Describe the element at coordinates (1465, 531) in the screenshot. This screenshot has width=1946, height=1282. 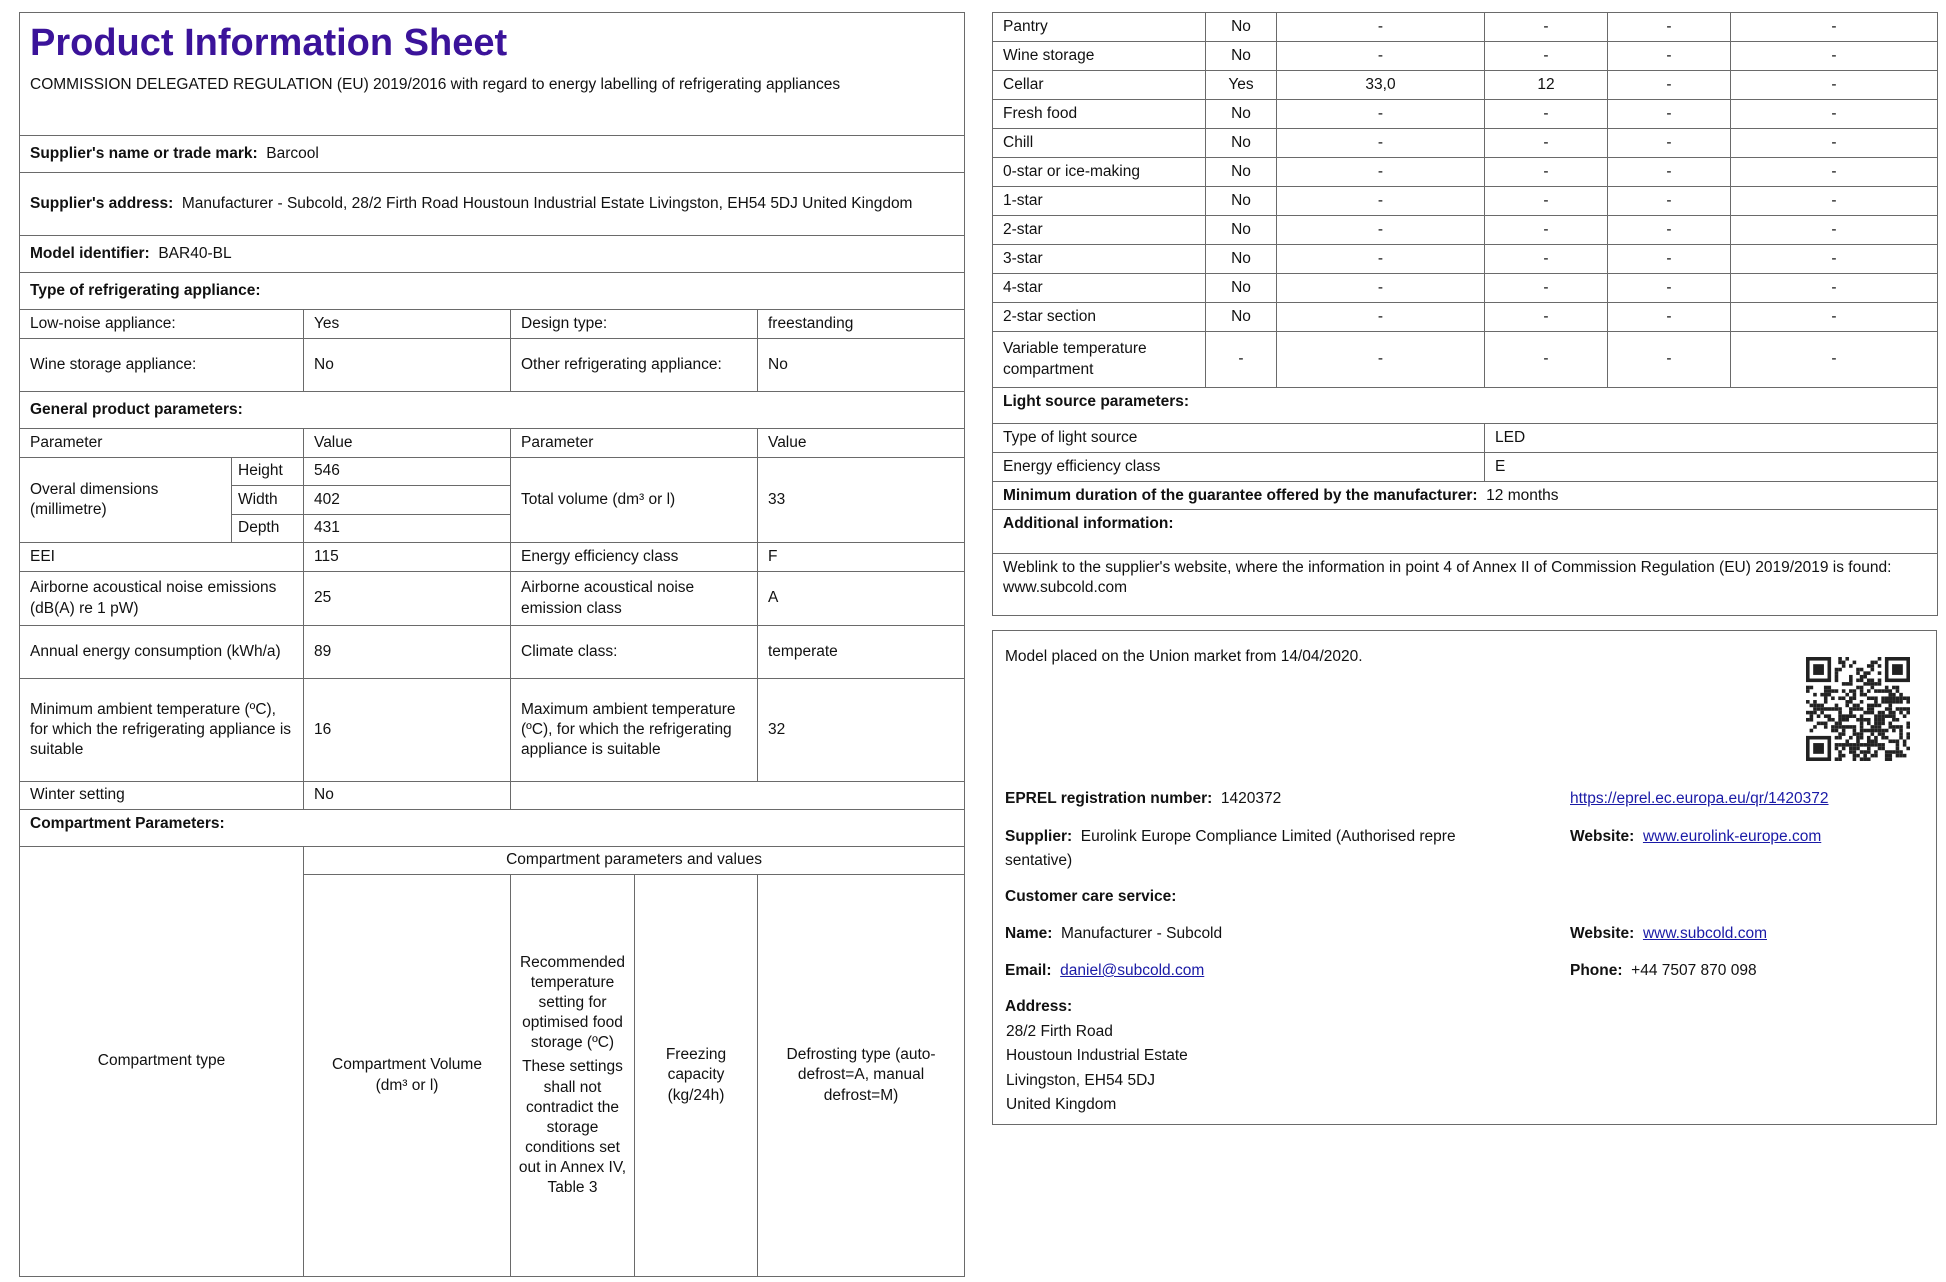
I see `additional-heading: Additional information:` at that location.